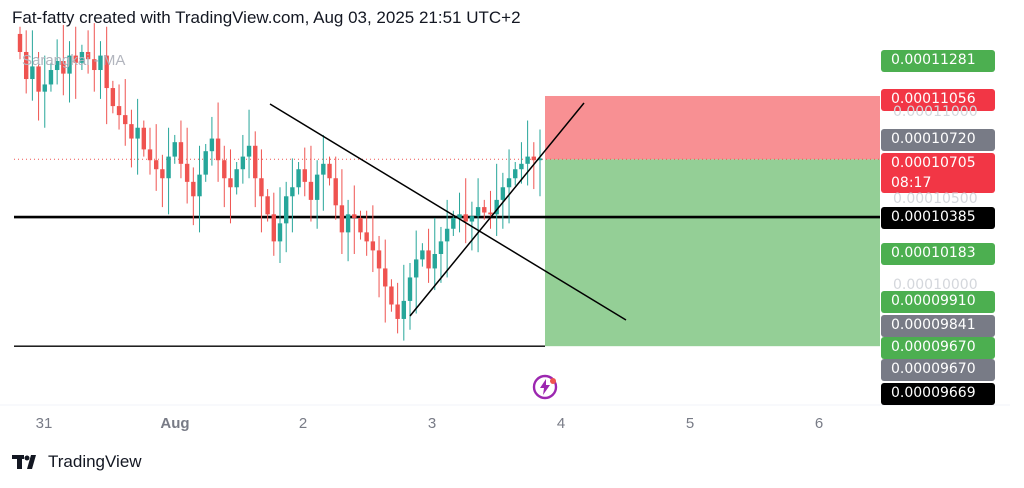 The image size is (1024, 488). Describe the element at coordinates (561, 423) in the screenshot. I see `time-tick: 4` at that location.